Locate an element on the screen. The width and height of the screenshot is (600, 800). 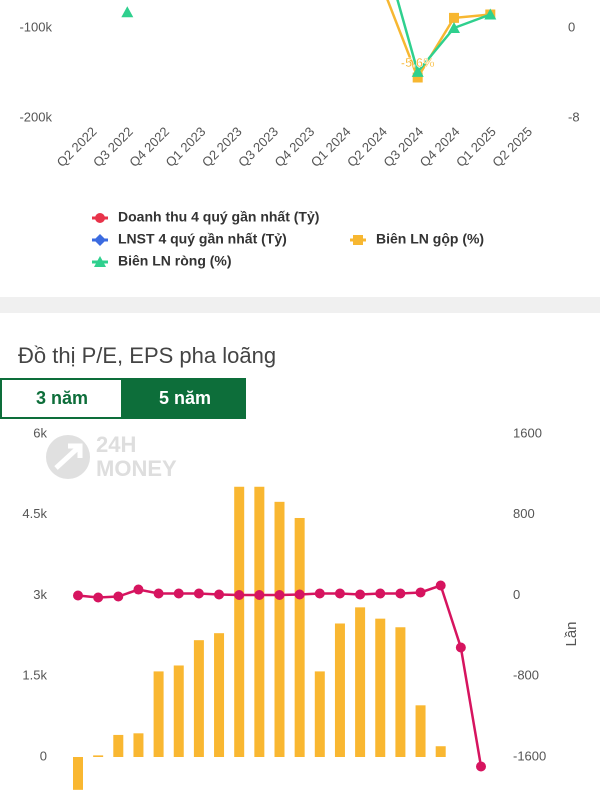
watermark-text: MONEY is located at coordinates (136, 468).